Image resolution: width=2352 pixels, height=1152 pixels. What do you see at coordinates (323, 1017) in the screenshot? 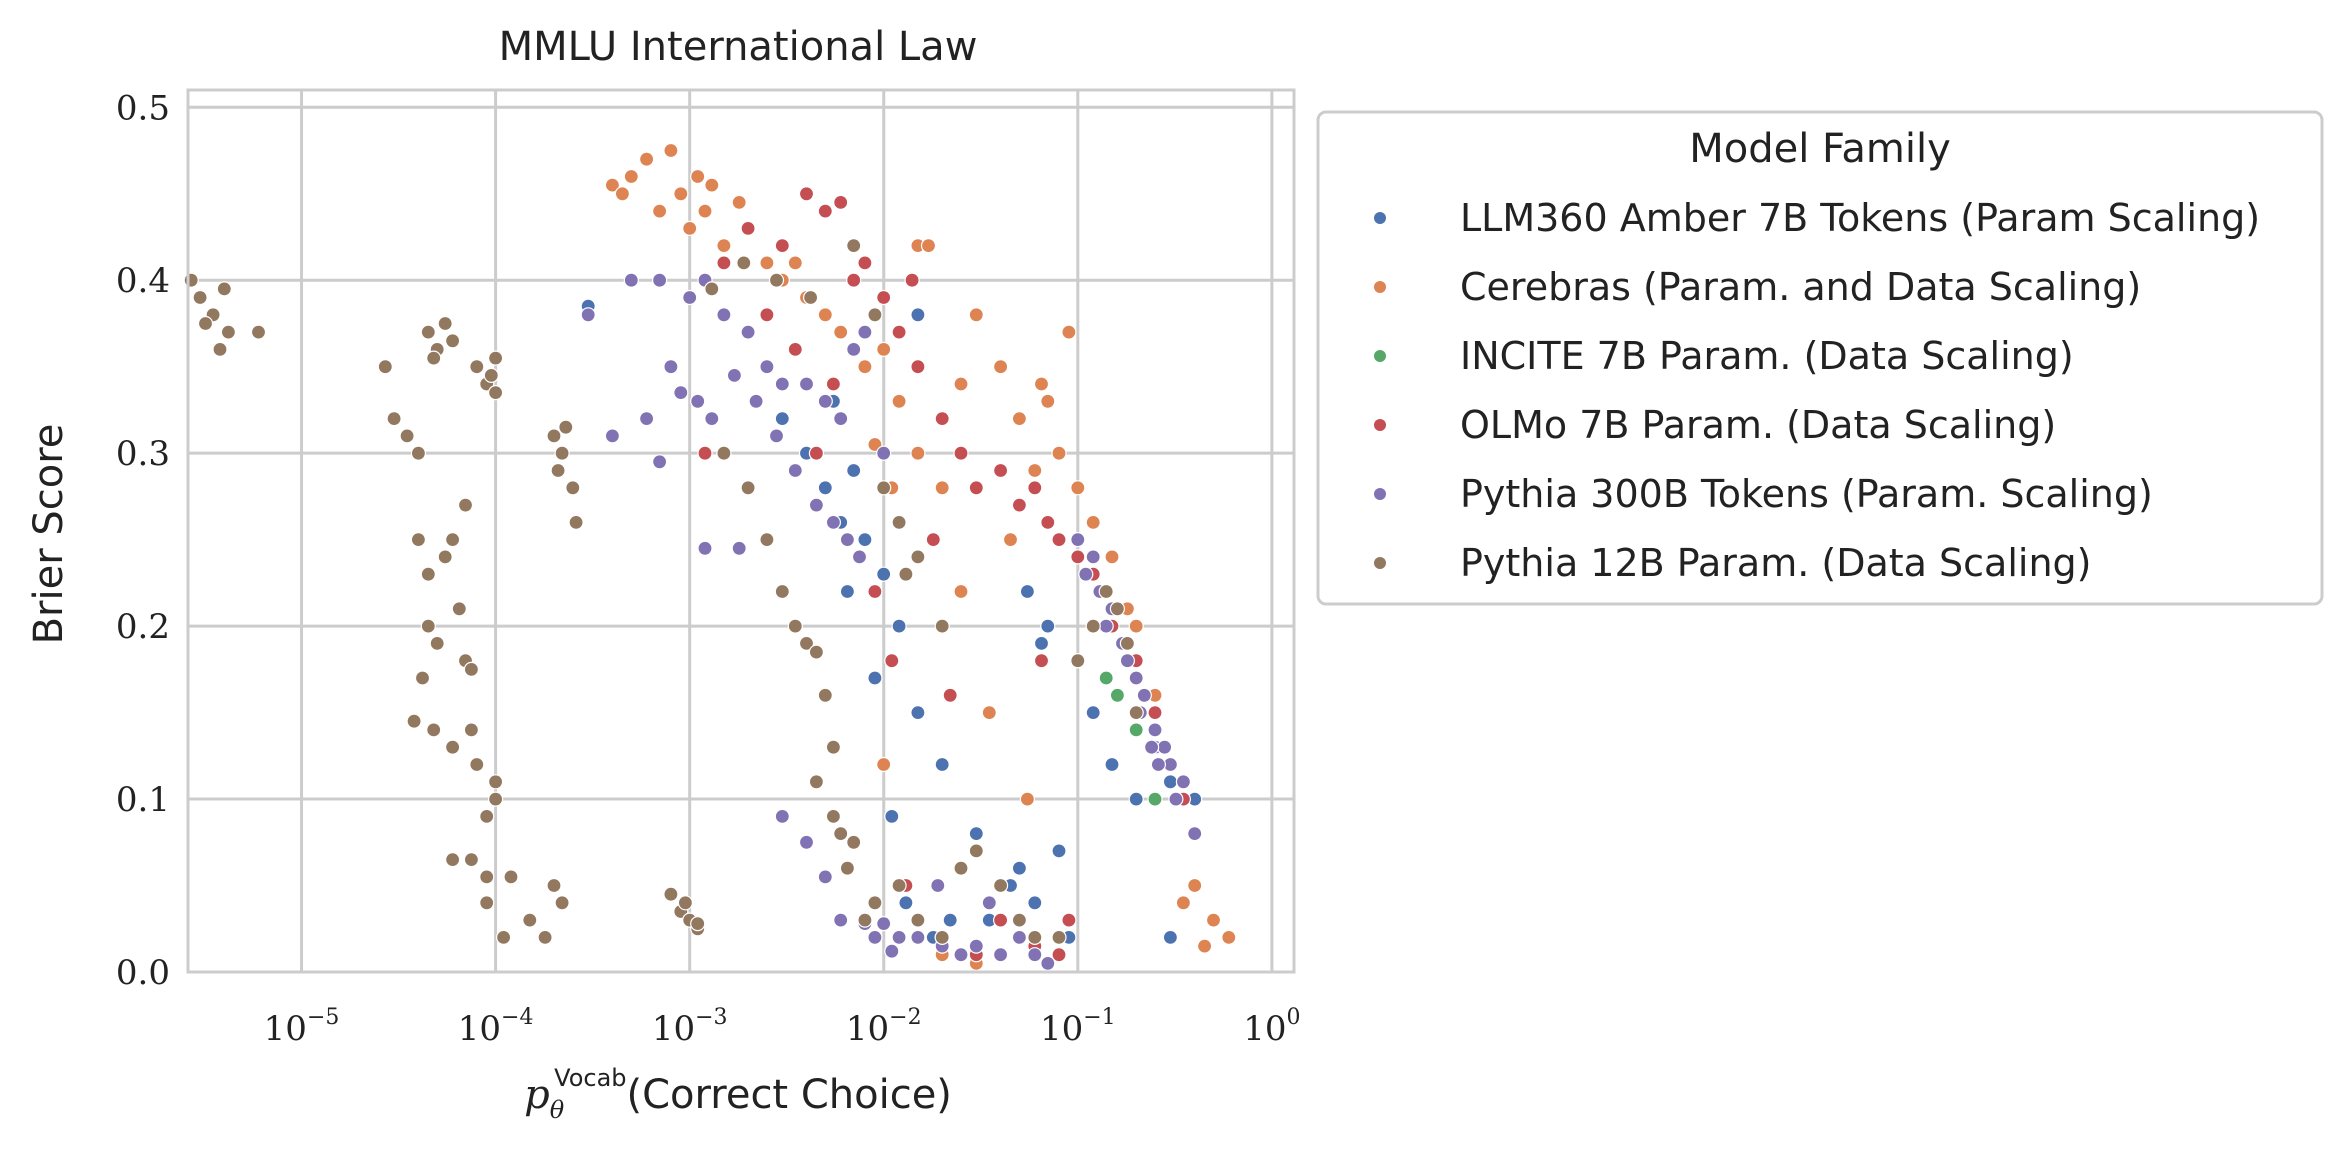
I see `x-tick-exponent: −5` at bounding box center [323, 1017].